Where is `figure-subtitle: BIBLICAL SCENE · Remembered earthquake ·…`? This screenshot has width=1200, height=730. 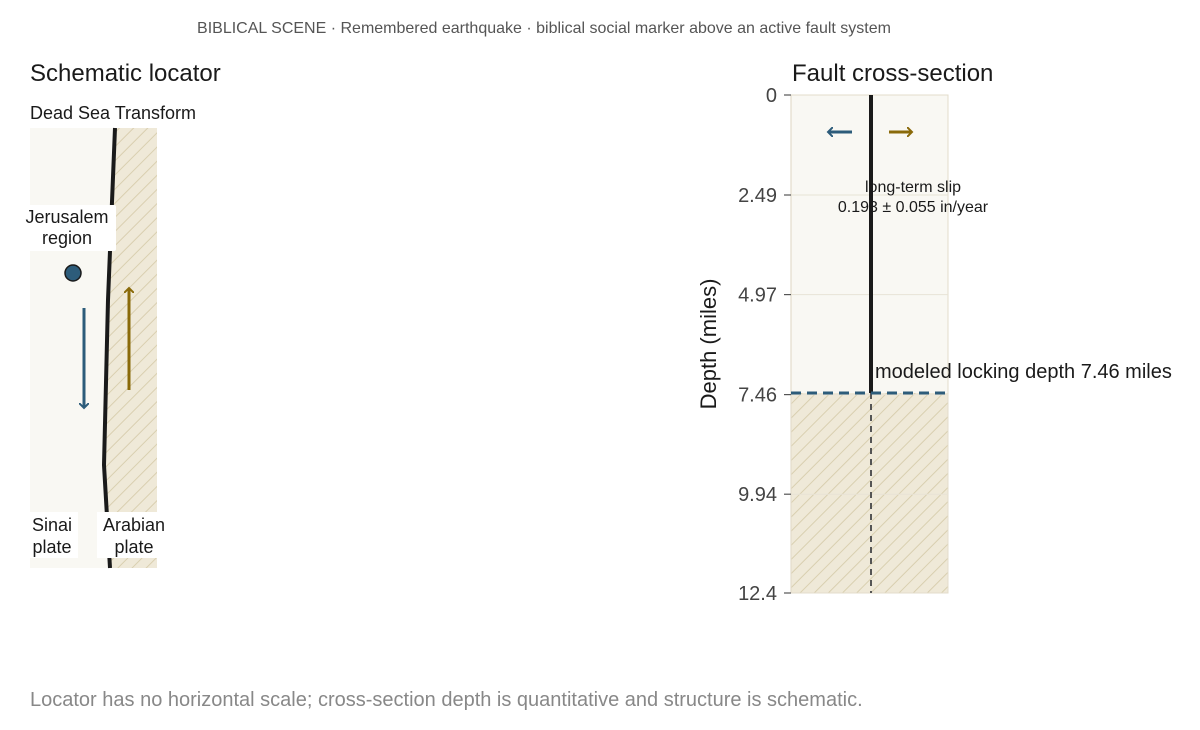 figure-subtitle: BIBLICAL SCENE · Remembered earthquake ·… is located at coordinates (544, 28).